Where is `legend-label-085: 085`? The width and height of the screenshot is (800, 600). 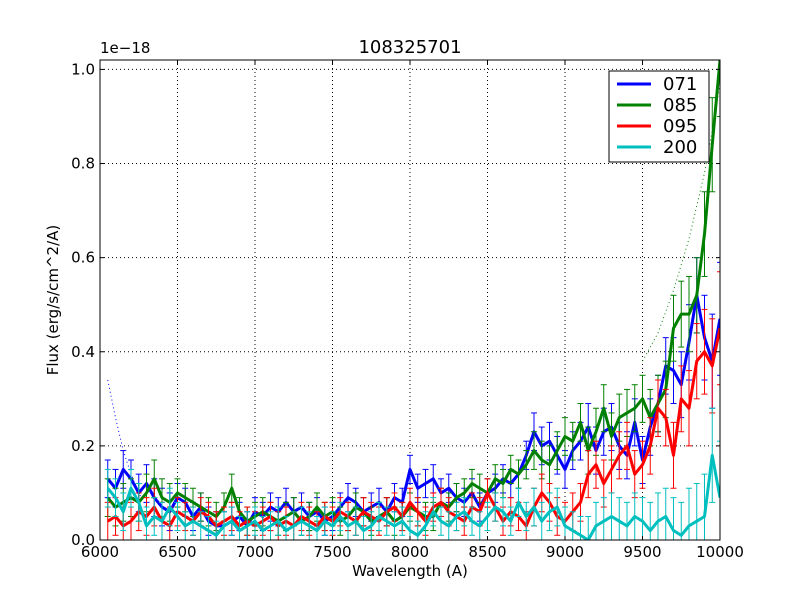 legend-label-085: 085 is located at coordinates (680, 105).